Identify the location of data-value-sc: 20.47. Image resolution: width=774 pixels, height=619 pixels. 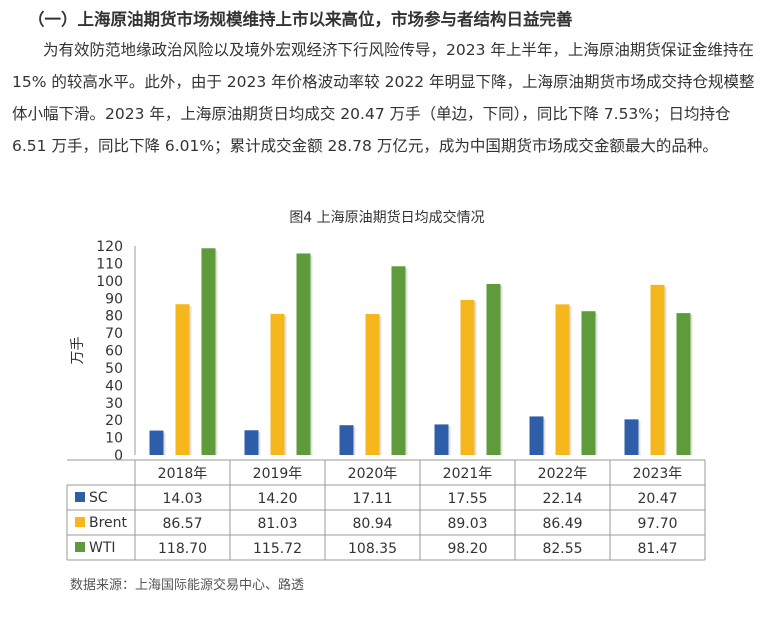
(657, 499).